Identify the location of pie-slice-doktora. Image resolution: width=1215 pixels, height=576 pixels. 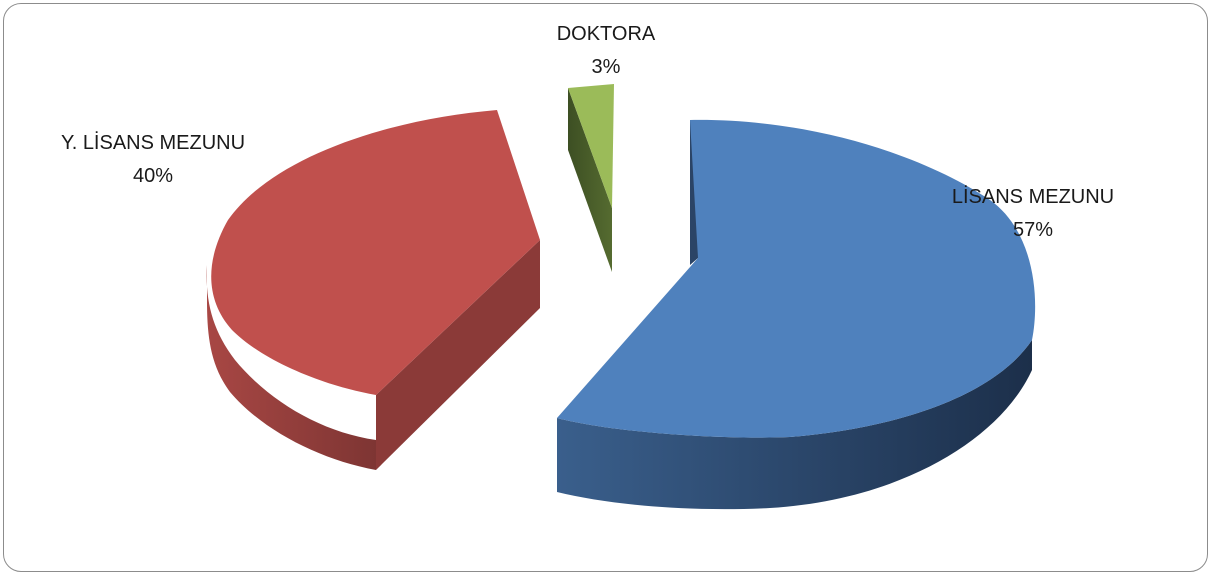
(591, 178).